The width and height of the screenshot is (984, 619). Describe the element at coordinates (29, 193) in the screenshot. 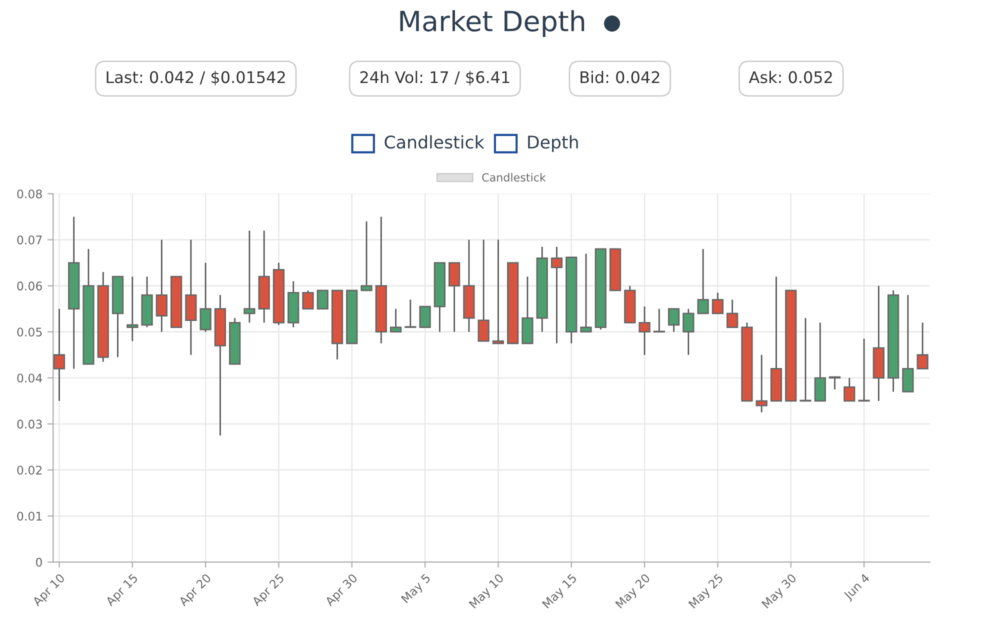

I see `y-tick-label: 0.08` at that location.